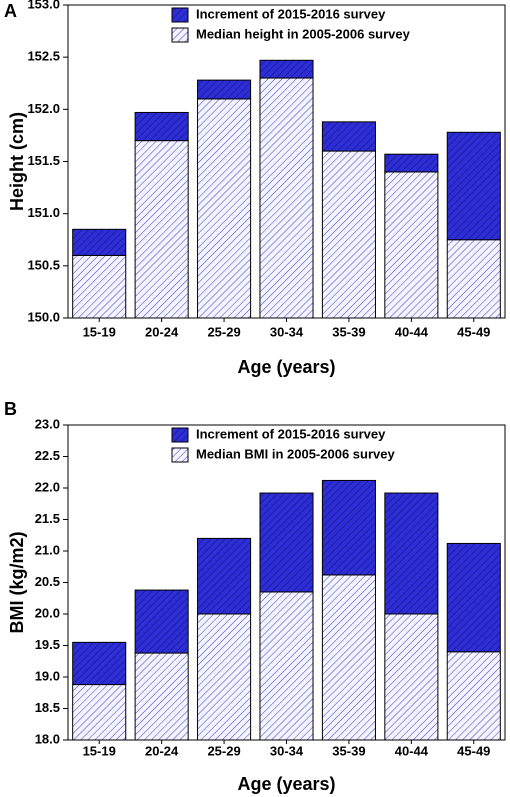  I want to click on panel-label: B, so click(10, 409).